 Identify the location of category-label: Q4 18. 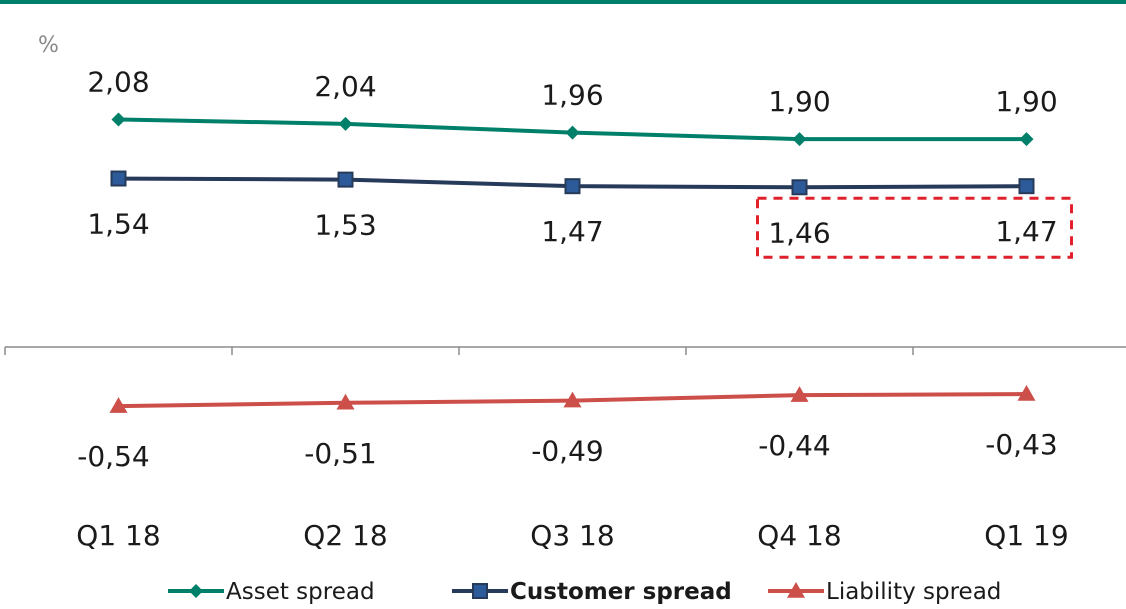
(799, 535).